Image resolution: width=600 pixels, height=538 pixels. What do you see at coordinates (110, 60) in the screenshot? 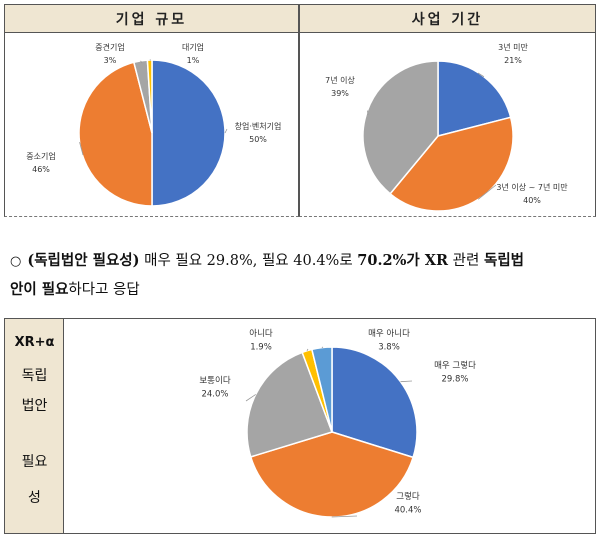
I see `slice-value-label: 3%` at bounding box center [110, 60].